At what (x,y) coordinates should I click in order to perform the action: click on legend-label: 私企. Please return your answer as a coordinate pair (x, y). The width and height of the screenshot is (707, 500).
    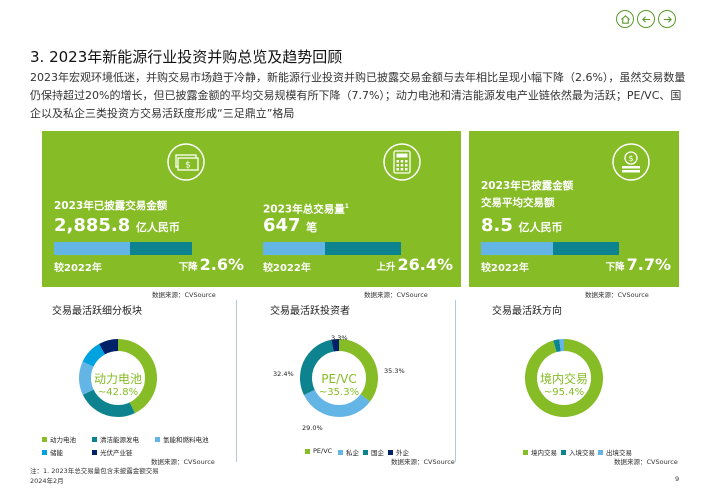
    Looking at the image, I should click on (352, 453).